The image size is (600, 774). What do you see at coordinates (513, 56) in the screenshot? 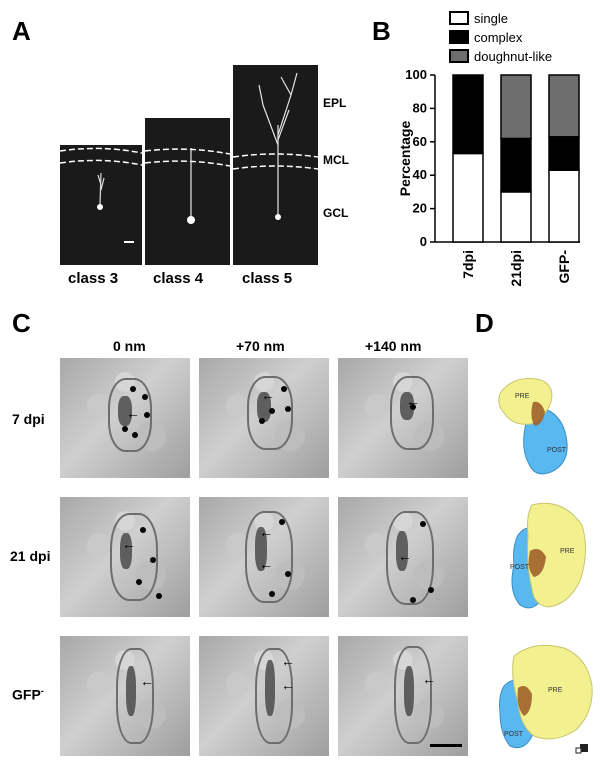
I see `legend-label-2: doughnut-like` at bounding box center [513, 56].